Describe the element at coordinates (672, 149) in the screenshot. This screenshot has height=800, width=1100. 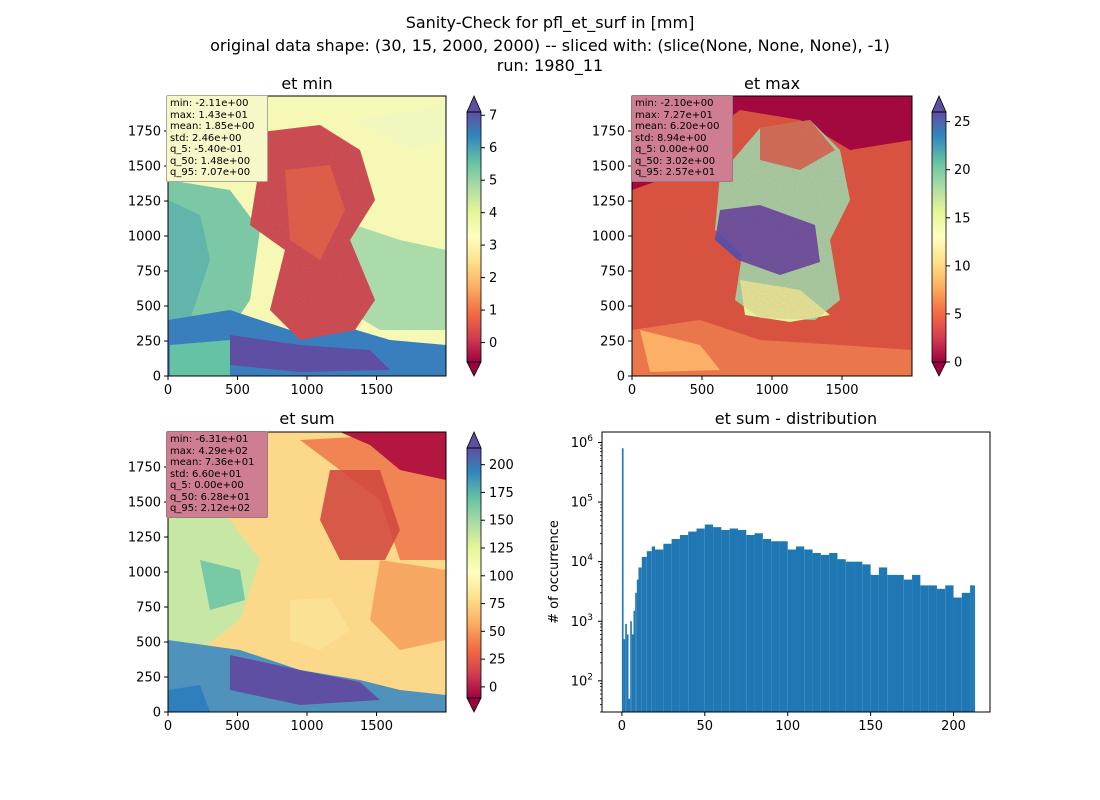
I see `stats-line: q_5: 0.00e+00` at that location.